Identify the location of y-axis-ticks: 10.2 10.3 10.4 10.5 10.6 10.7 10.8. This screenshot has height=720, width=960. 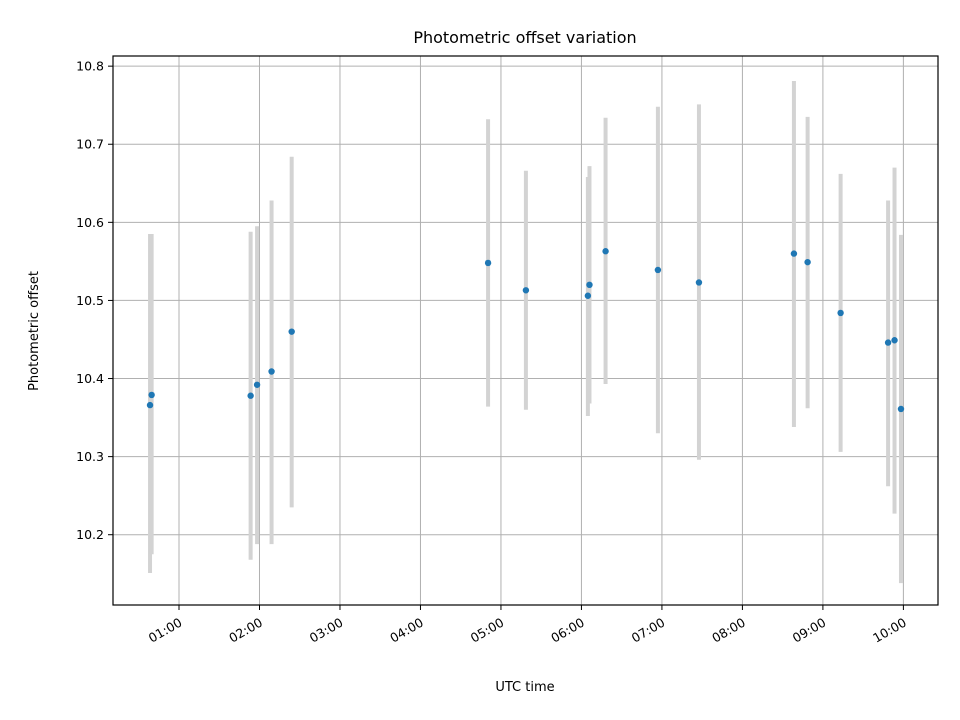
(94, 300).